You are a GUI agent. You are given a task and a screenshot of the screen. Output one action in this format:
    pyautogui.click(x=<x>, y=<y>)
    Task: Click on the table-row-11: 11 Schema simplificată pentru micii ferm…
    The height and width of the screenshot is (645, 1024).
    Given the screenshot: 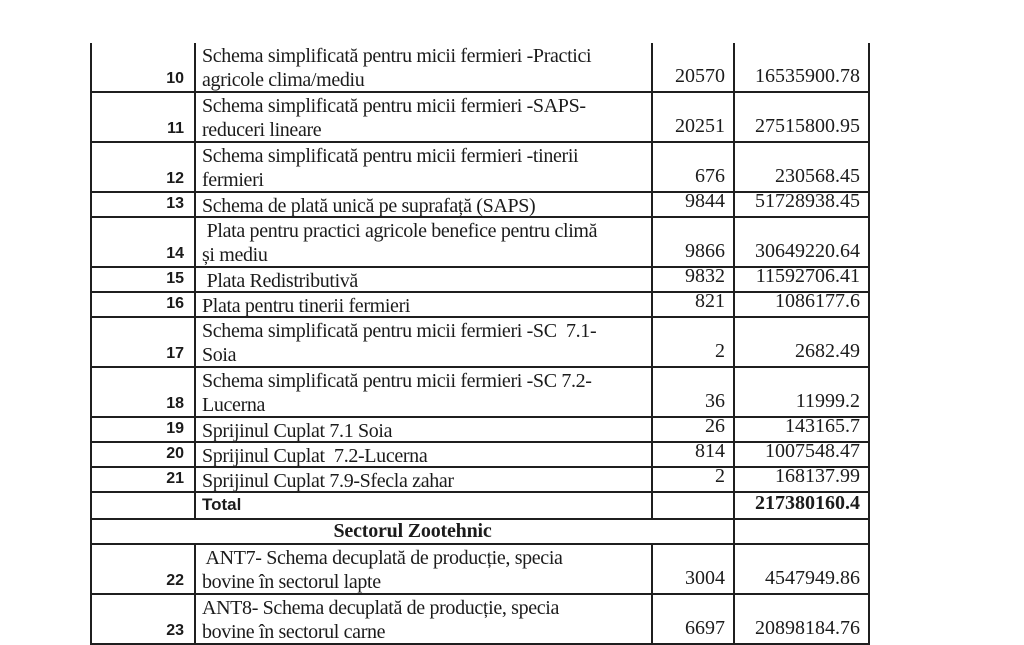 What is the action you would take?
    pyautogui.click(x=480, y=118)
    